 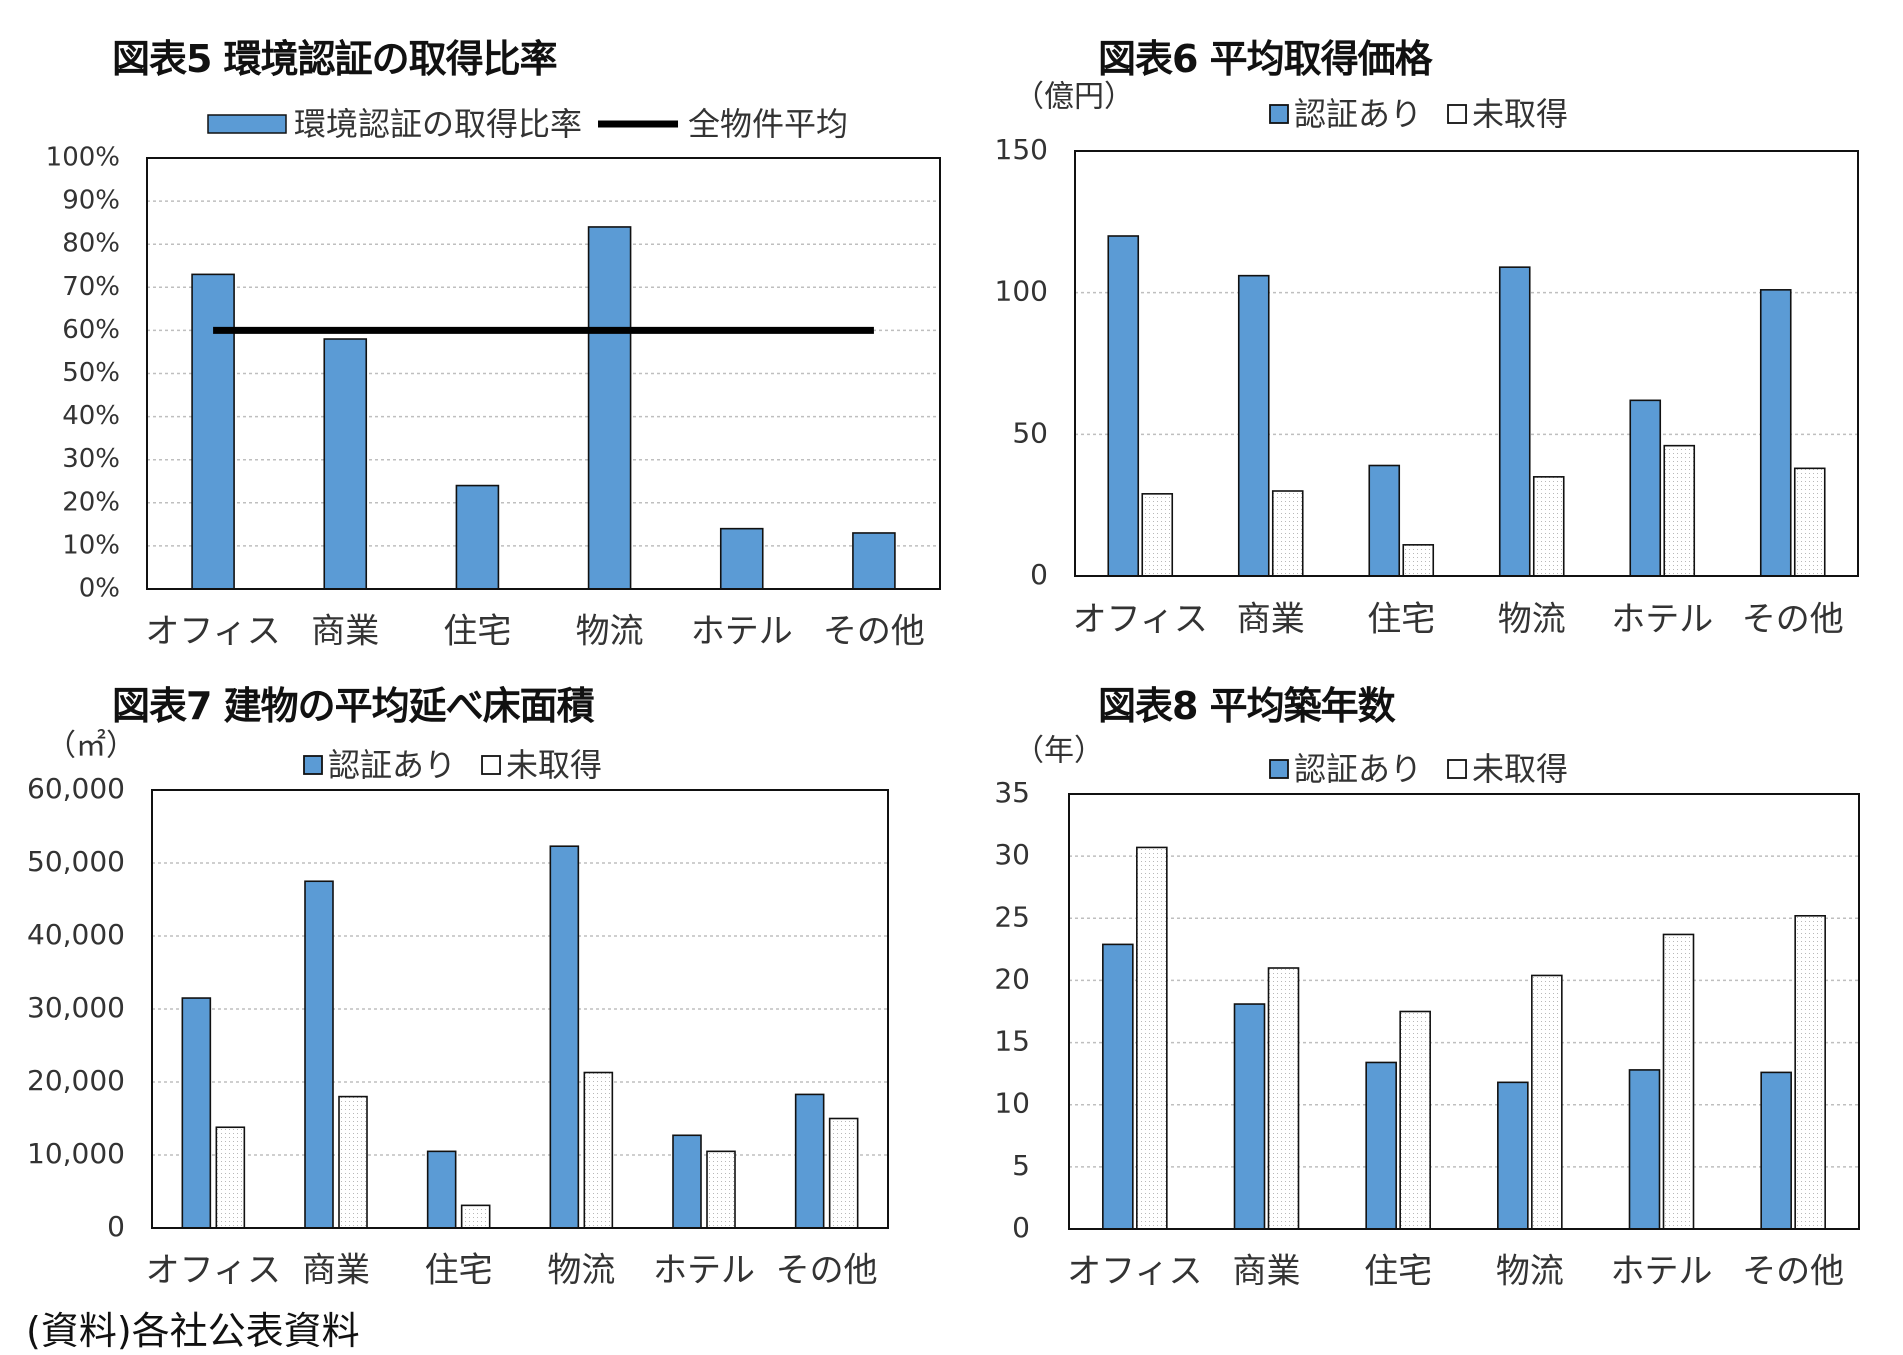 What do you see at coordinates (76, 1153) in the screenshot?
I see `y-tick-label: 10,000` at bounding box center [76, 1153].